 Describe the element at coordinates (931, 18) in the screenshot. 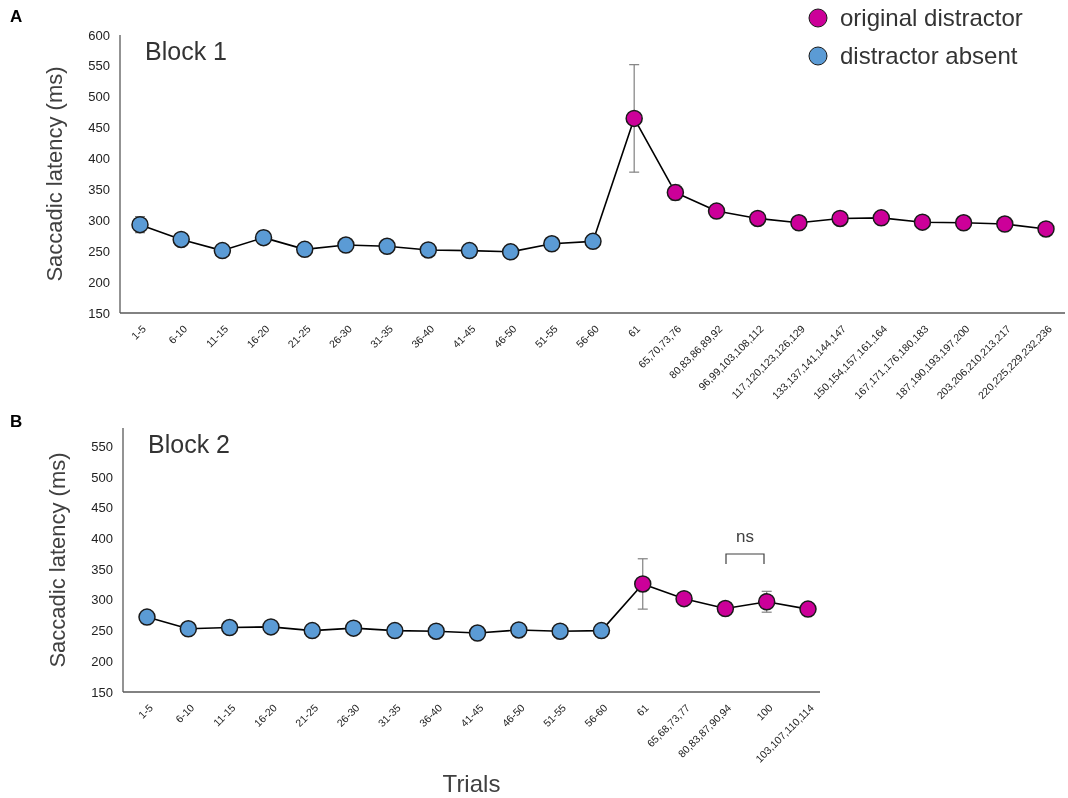

I see `legend-label: original distractor` at that location.